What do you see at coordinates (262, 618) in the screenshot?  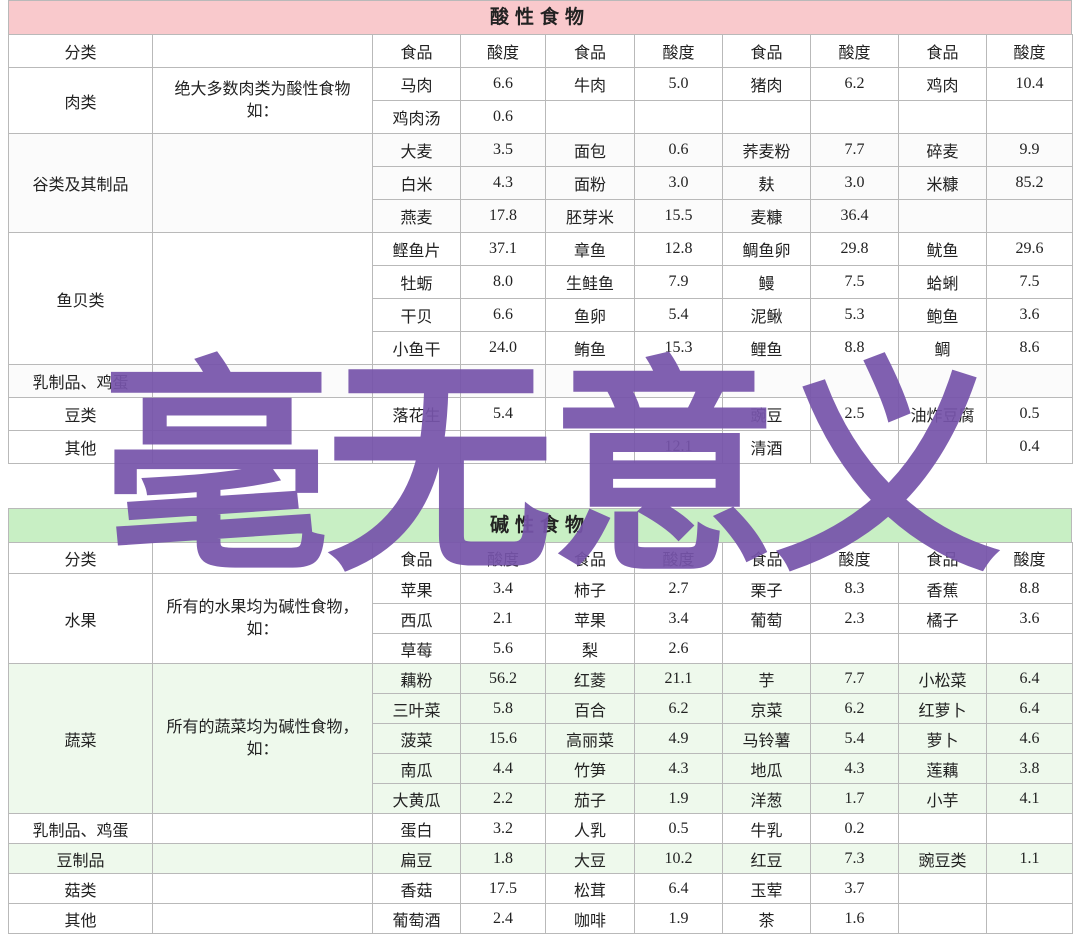 I see `note-cell: 所有的水果均为碱性食物，如：` at bounding box center [262, 618].